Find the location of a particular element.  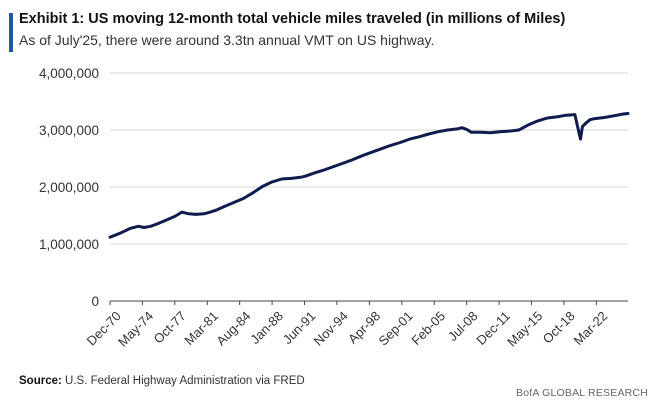

x-tick-label: May-74 is located at coordinates (135, 328).